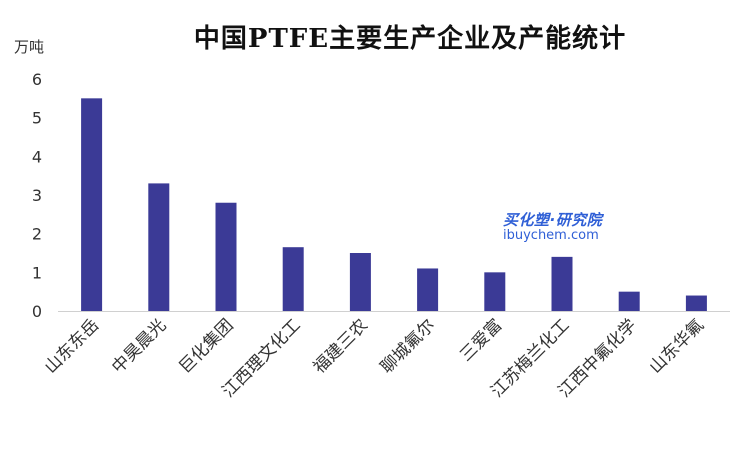 This screenshot has width=750, height=450. I want to click on x-category-label: 三爱富, so click(481, 340).